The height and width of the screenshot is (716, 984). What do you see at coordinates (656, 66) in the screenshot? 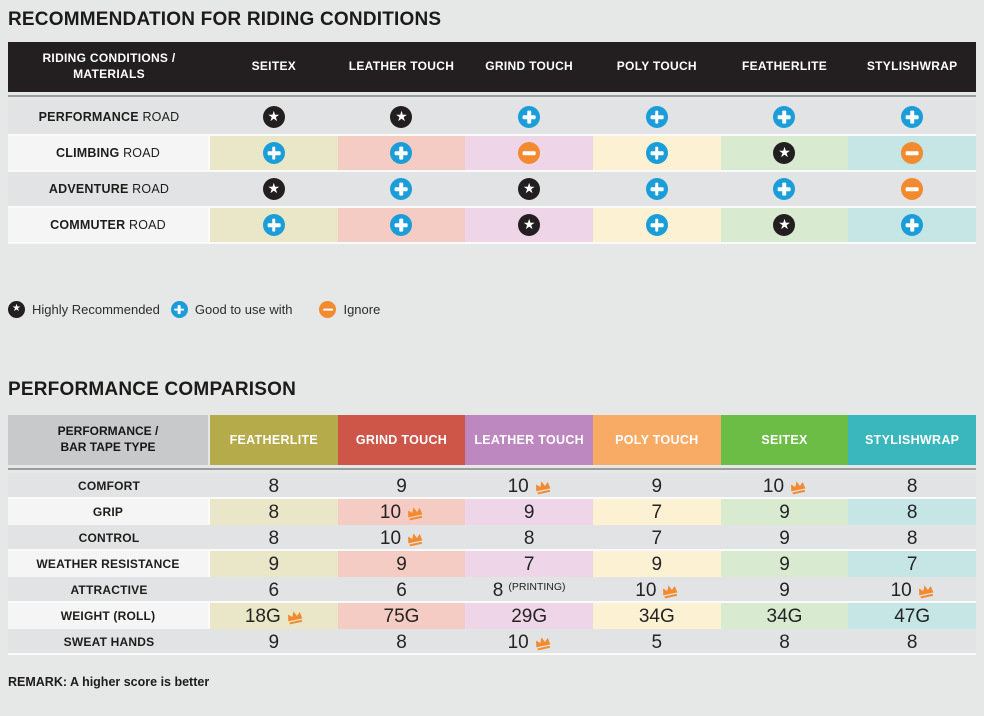
I see `riding-column-header: POLY TOUCH` at bounding box center [656, 66].